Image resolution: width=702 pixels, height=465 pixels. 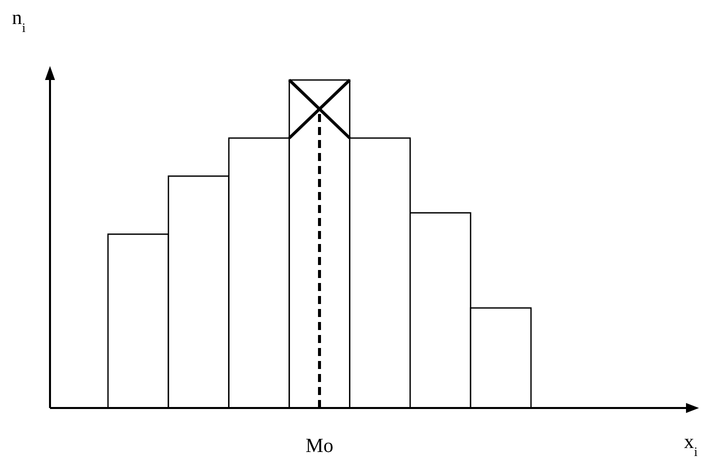 I want to click on text: Mo, so click(x=320, y=446).